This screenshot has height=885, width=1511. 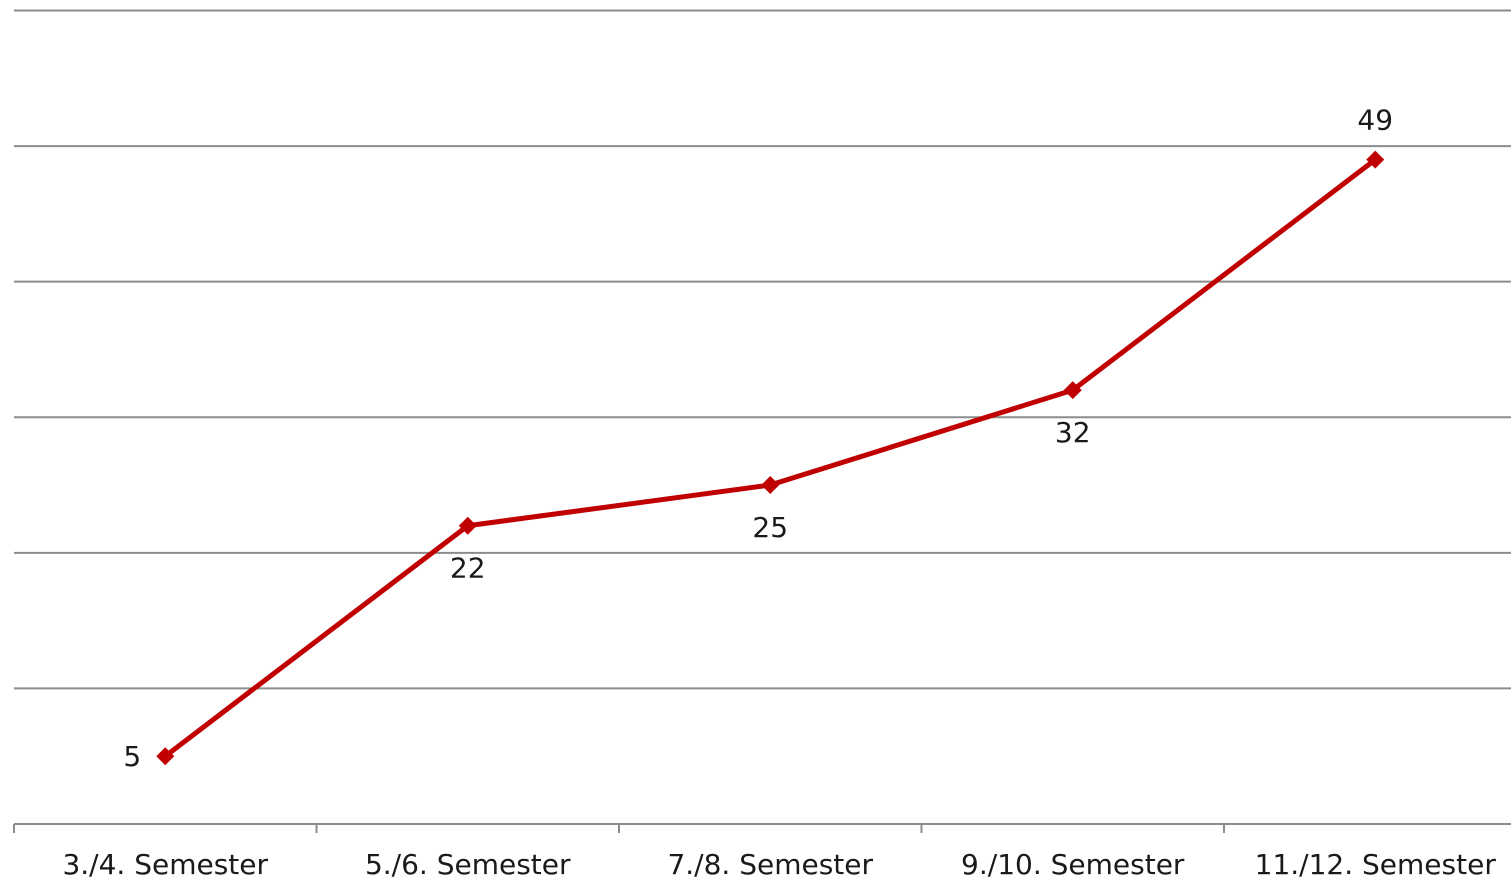 I want to click on data-label: 25, so click(x=770, y=527).